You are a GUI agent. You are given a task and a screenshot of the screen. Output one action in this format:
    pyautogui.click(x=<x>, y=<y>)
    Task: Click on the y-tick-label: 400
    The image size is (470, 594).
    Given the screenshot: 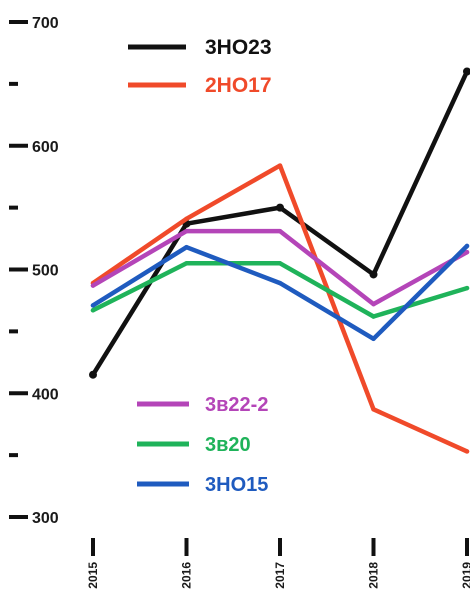 What is the action you would take?
    pyautogui.click(x=45, y=394)
    